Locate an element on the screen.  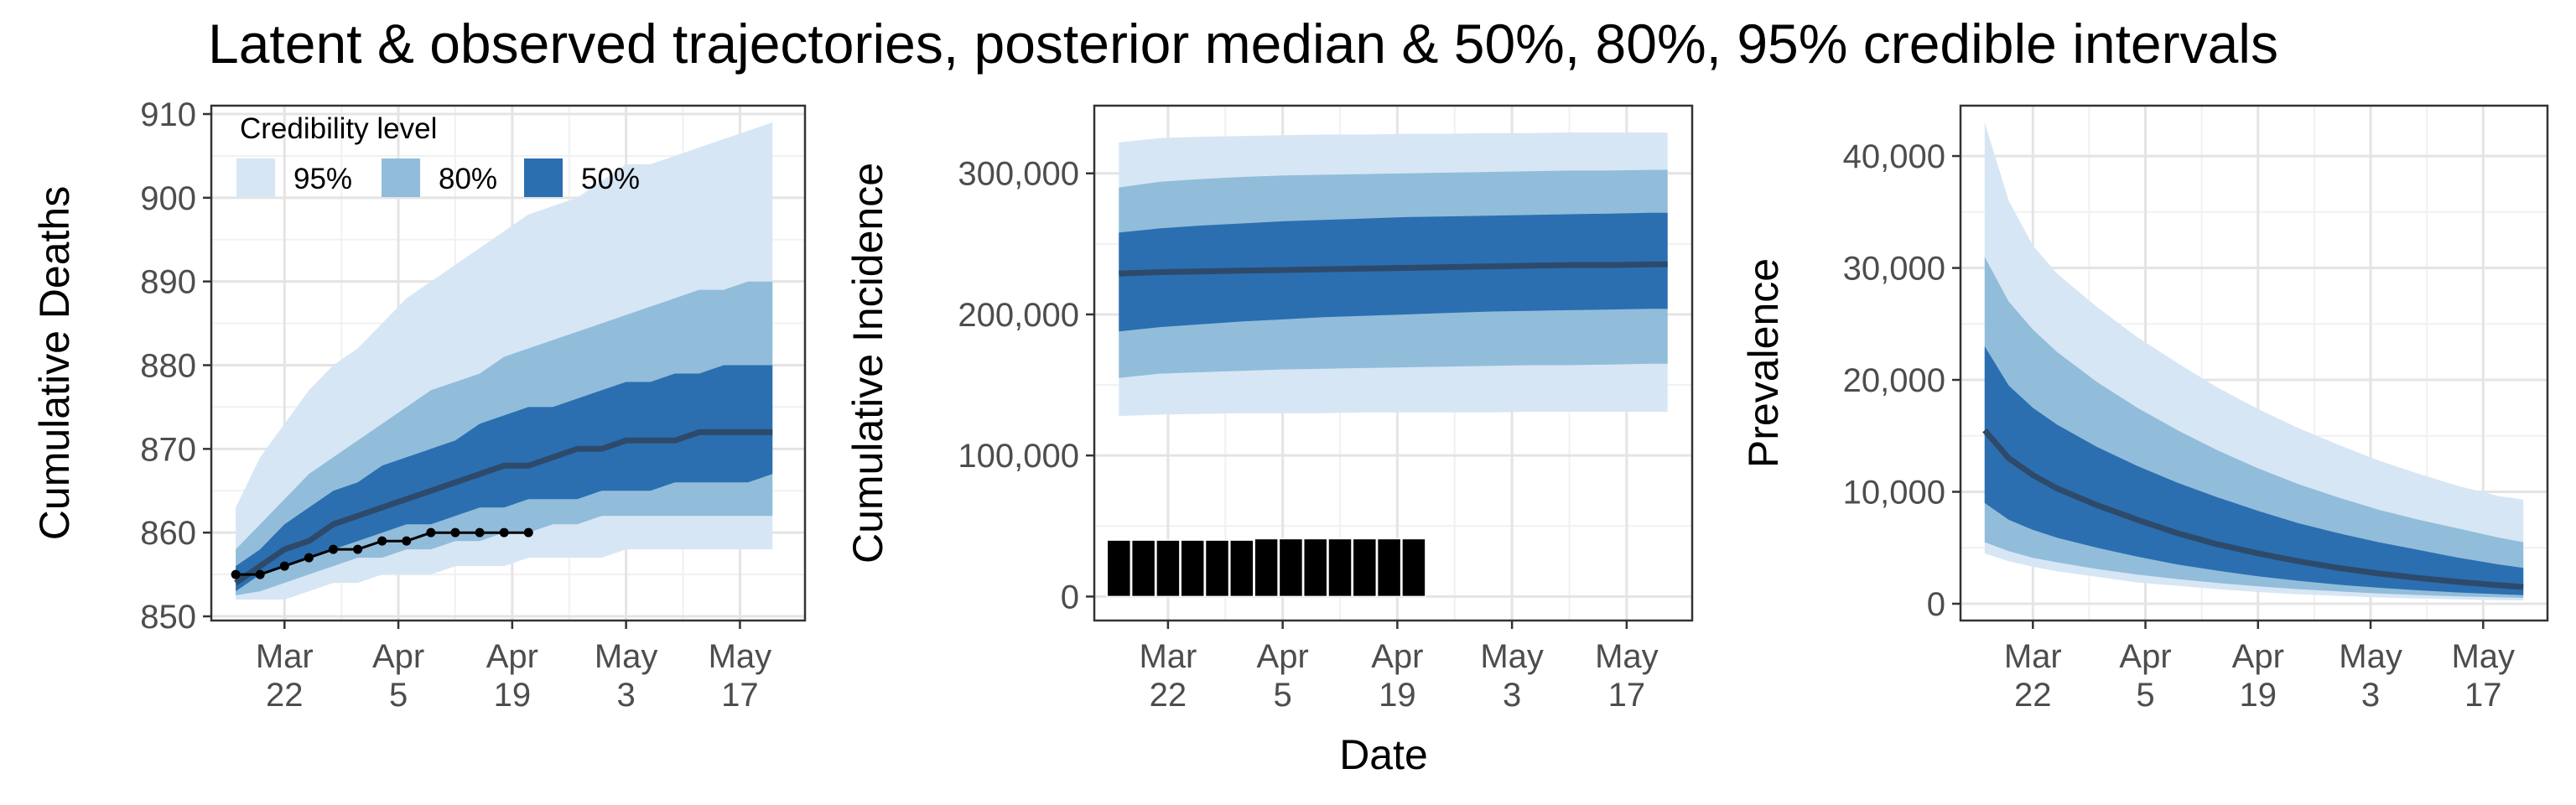
y-axis-label: Cumulative Deaths is located at coordinates (54, 363).